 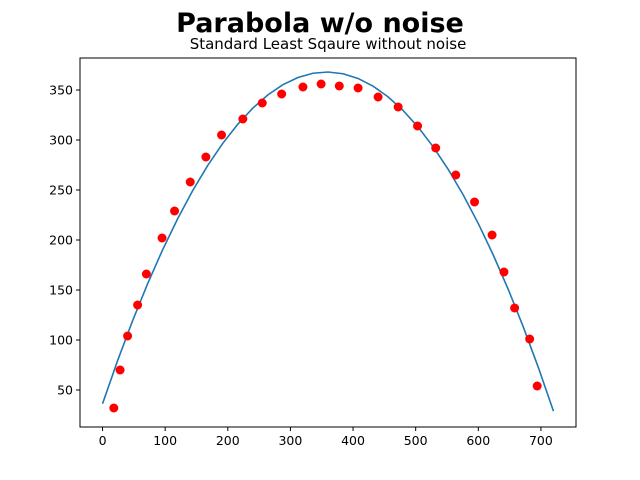 I want to click on x-tick-label: 400, so click(x=353, y=440).